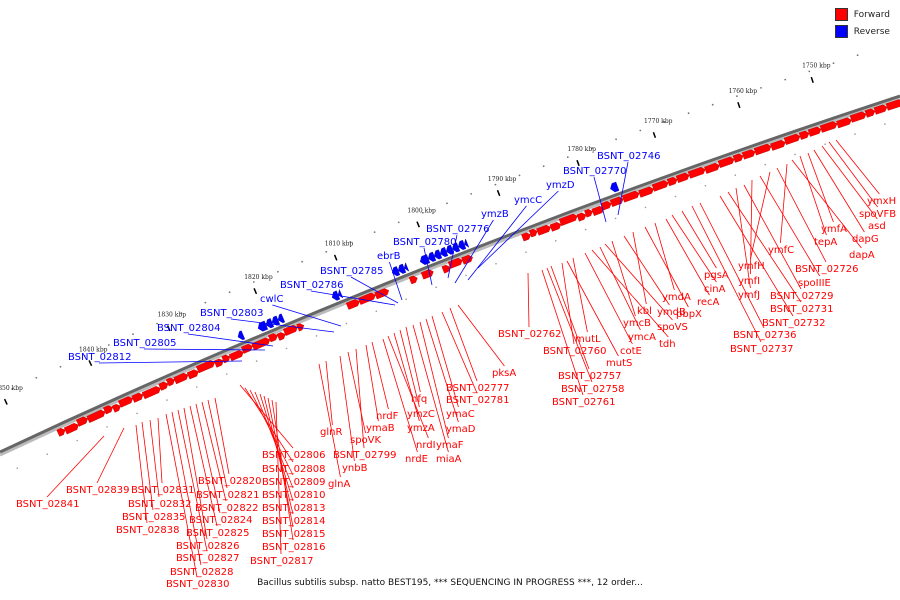 The width and height of the screenshot is (900, 600). I want to click on reverse-gene-label: BSNT_02804, so click(188, 328).